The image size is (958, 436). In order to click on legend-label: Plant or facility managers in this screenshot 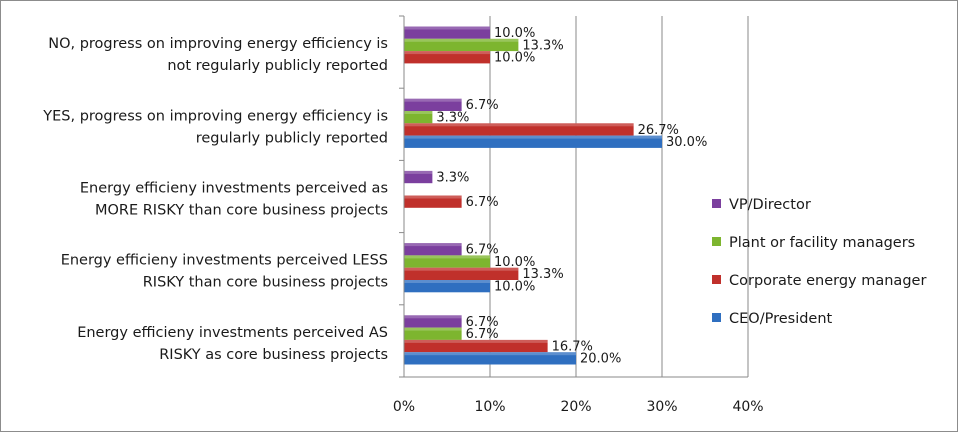, I will do `click(822, 243)`.